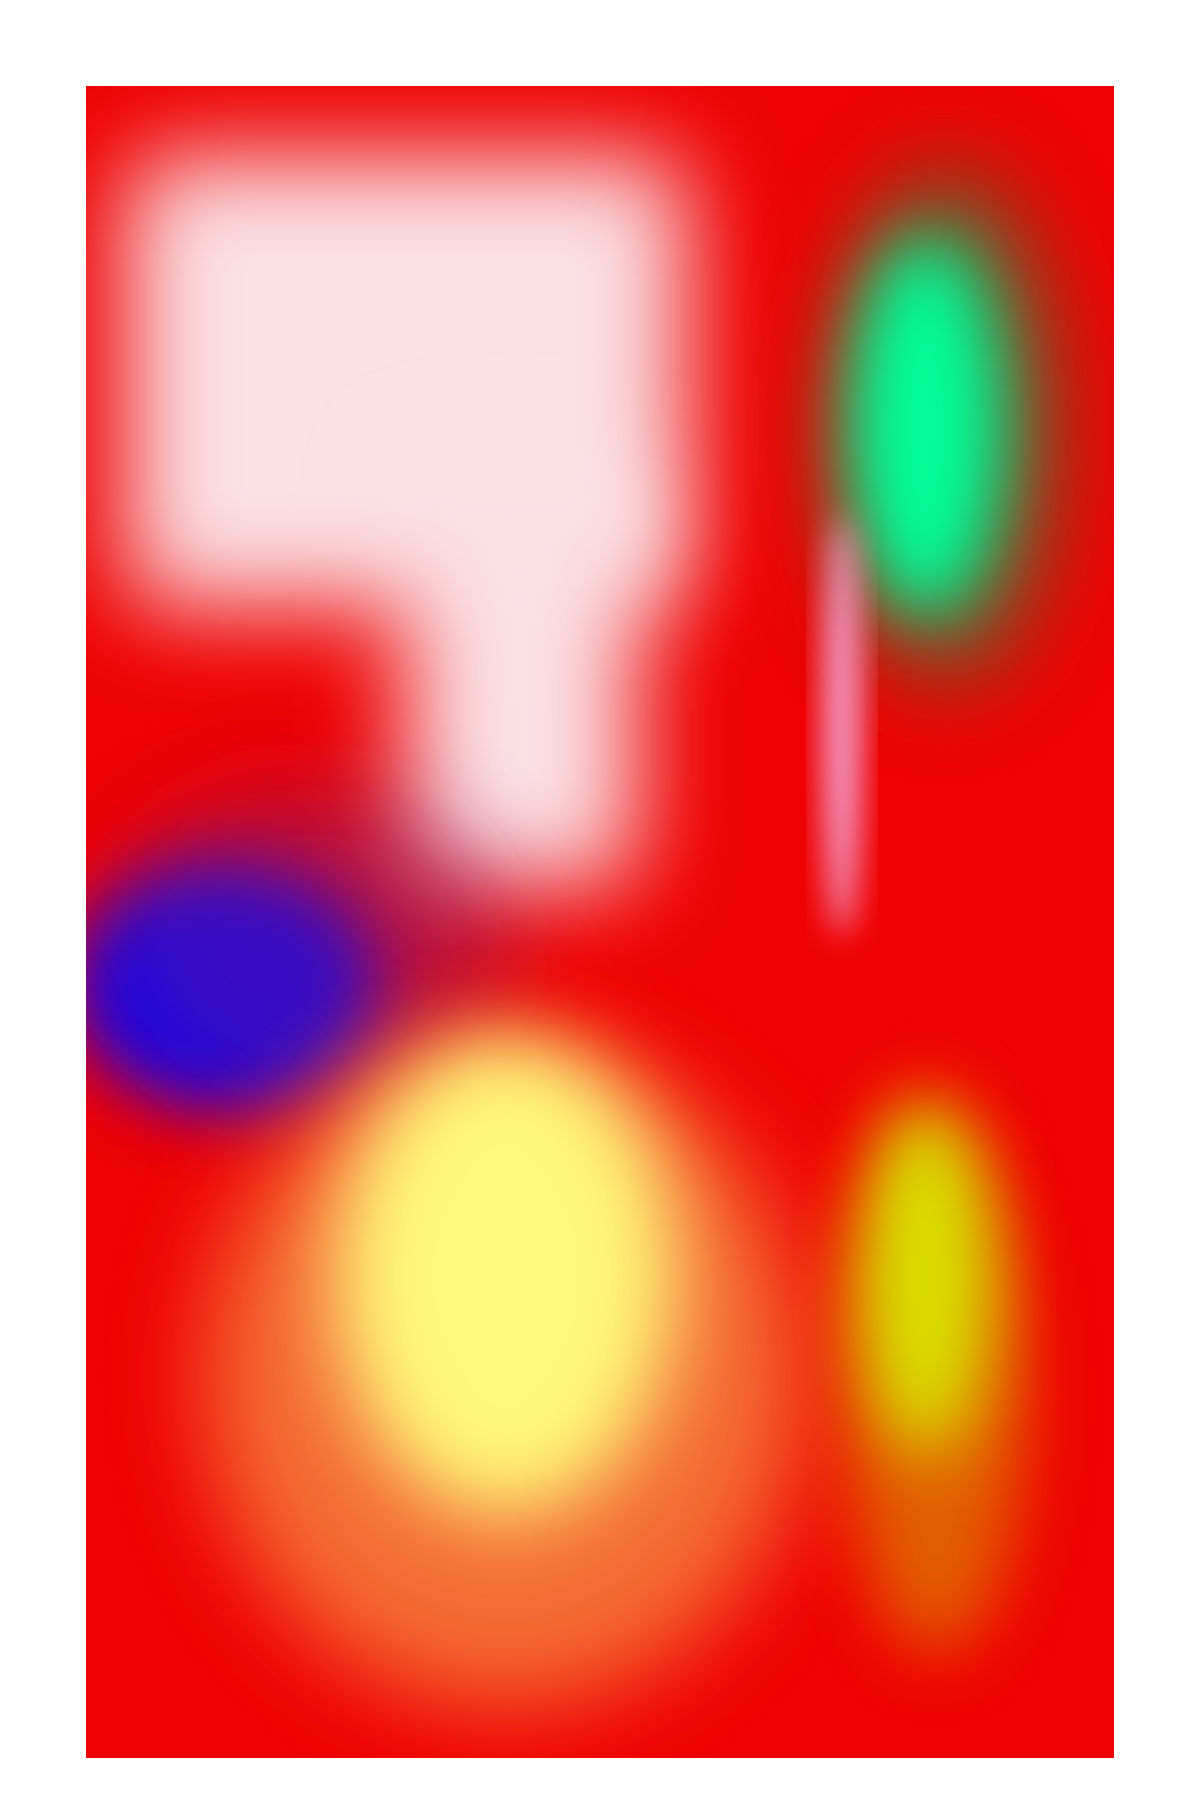 The image size is (1200, 1800). I want to click on pale-pink-lower-column, so click(521, 676).